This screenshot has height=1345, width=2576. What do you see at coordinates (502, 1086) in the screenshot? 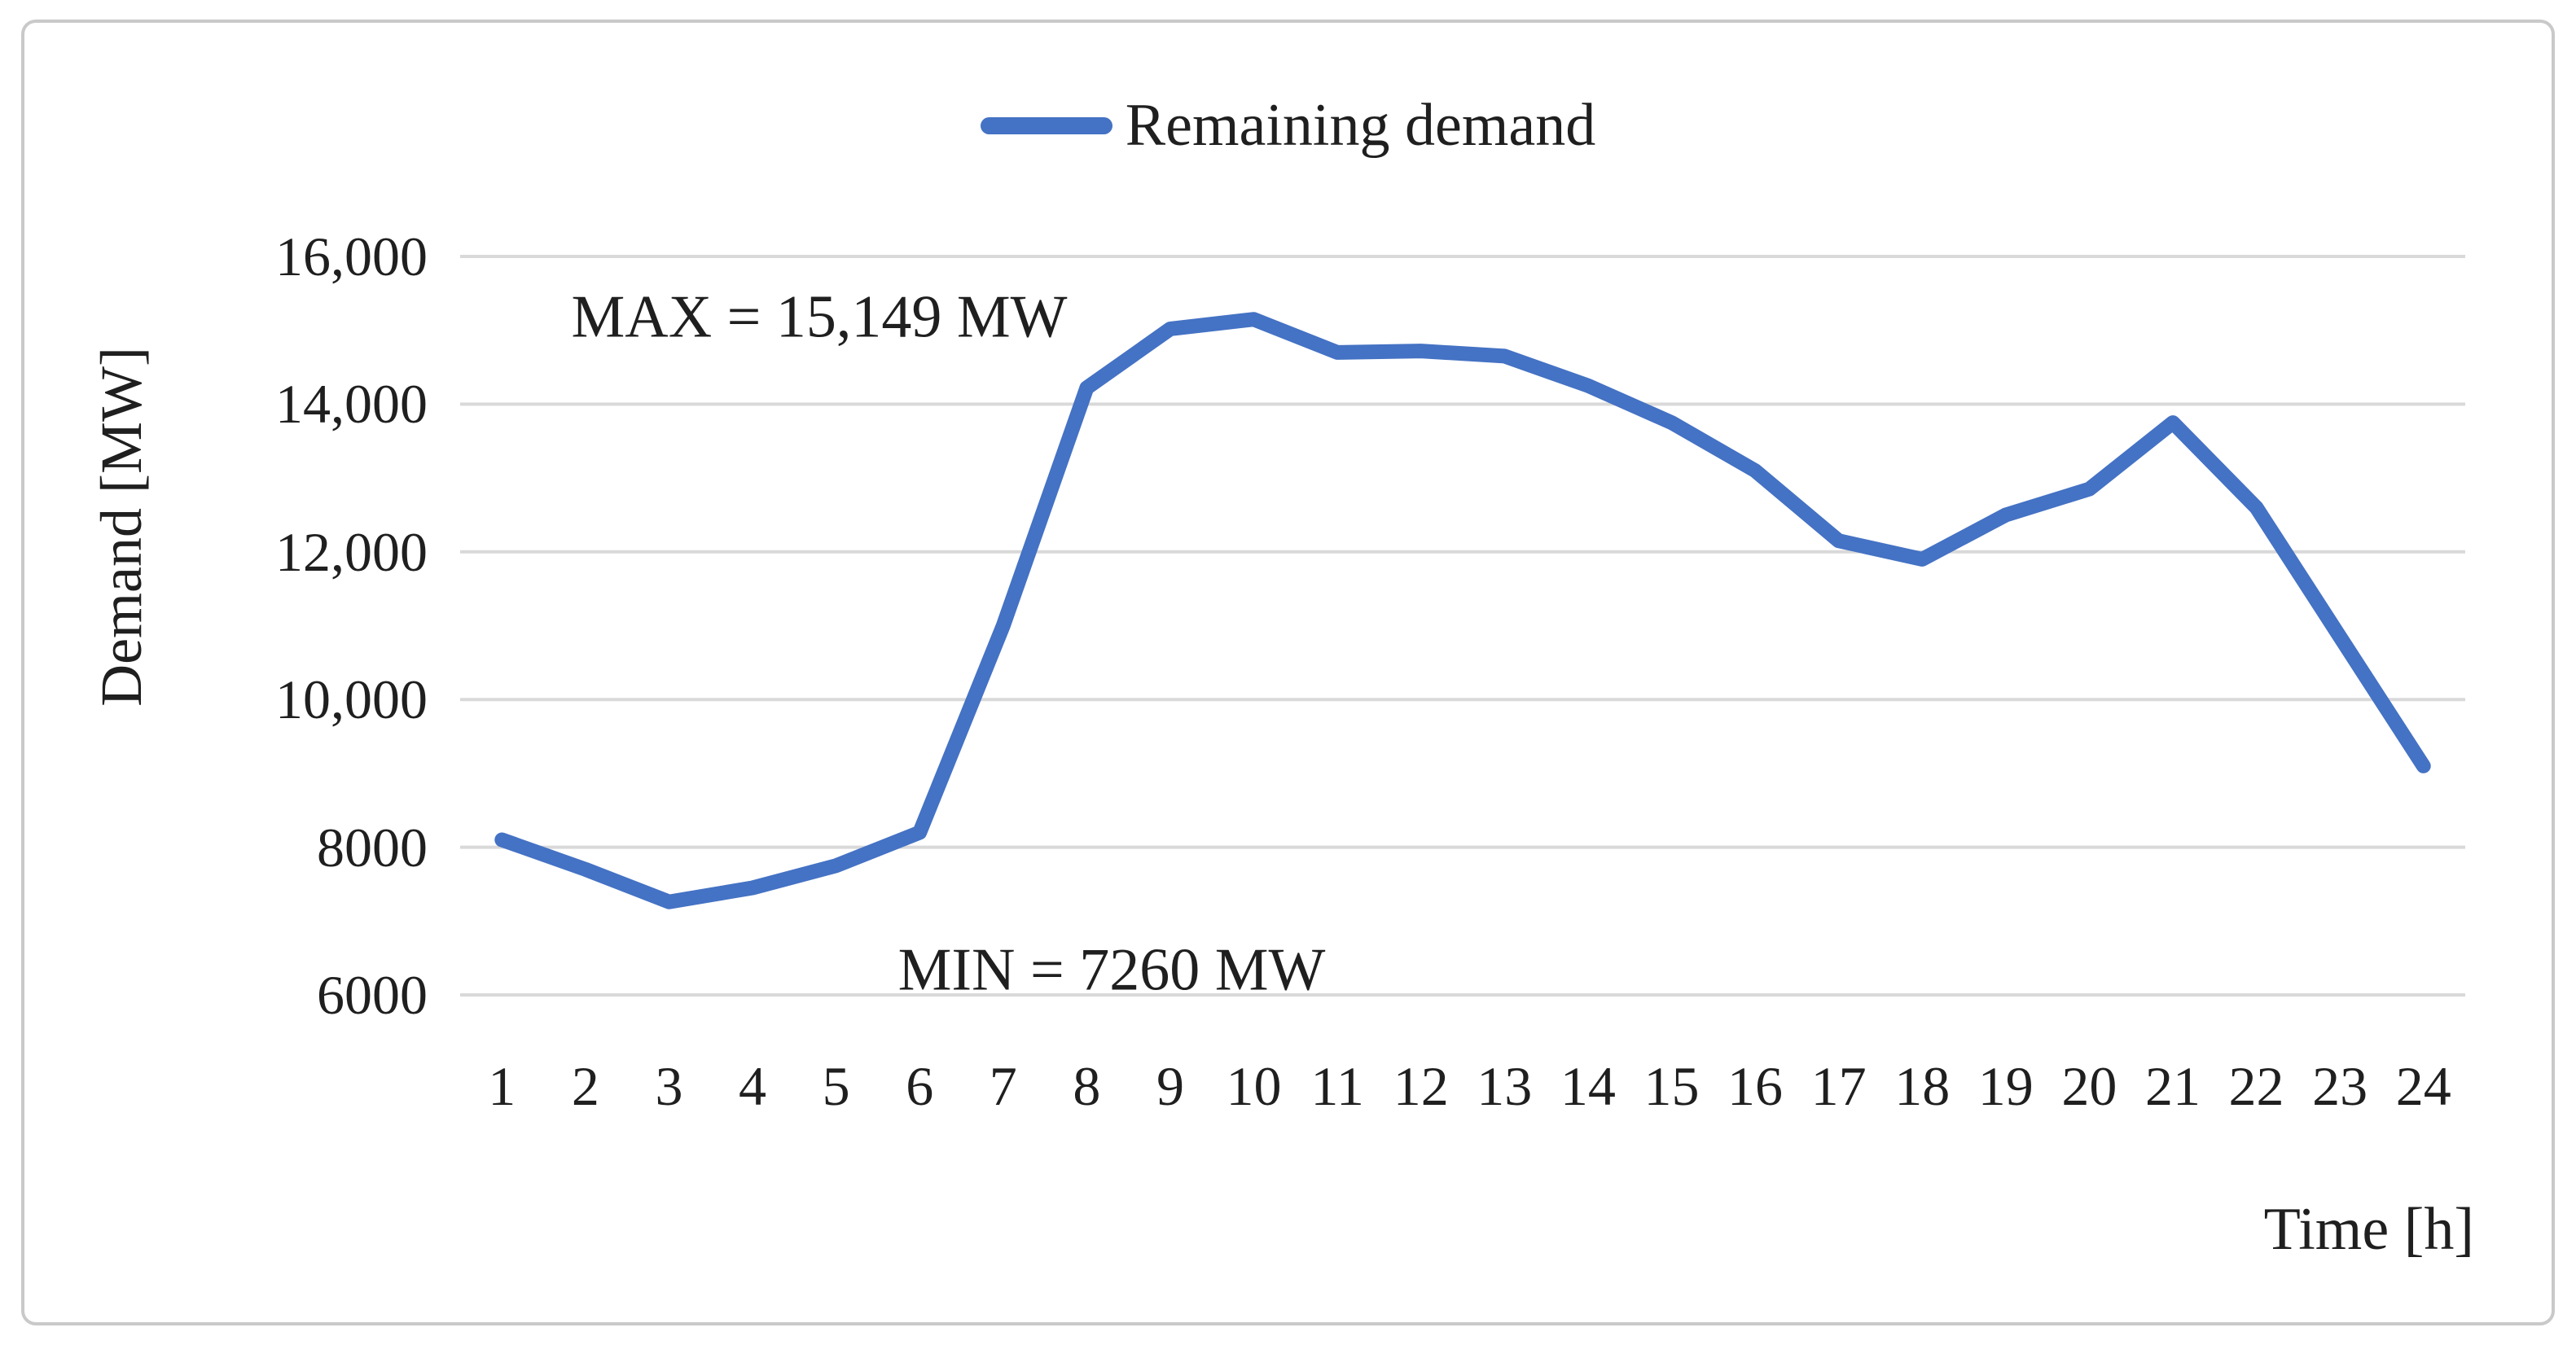
I see `x-tick-label: 1` at bounding box center [502, 1086].